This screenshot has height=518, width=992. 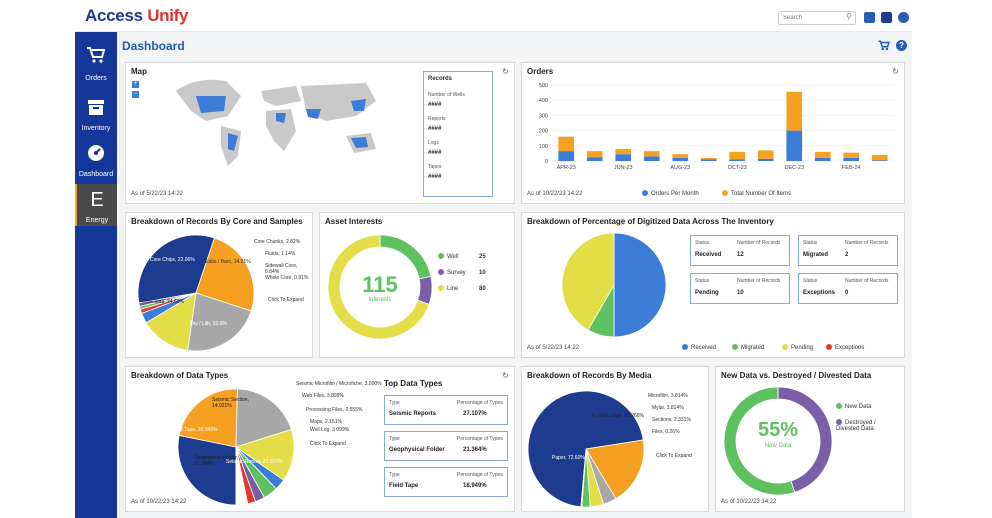 I want to click on core-samples-pie, so click(x=220, y=286).